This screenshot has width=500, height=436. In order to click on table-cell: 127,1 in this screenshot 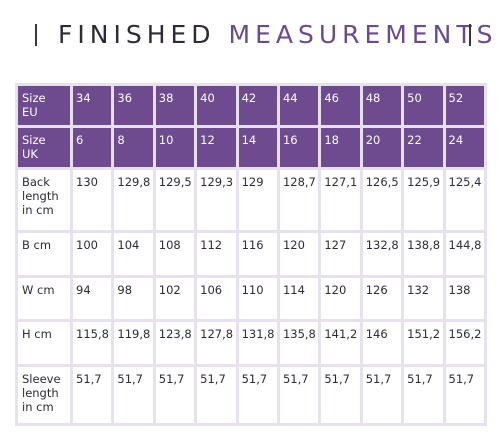, I will do `click(340, 199)`.